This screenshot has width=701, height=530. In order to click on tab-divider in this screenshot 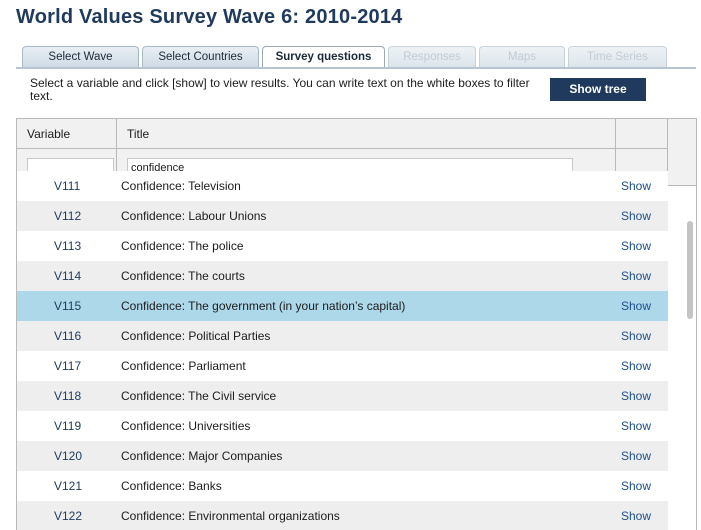, I will do `click(356, 68)`.